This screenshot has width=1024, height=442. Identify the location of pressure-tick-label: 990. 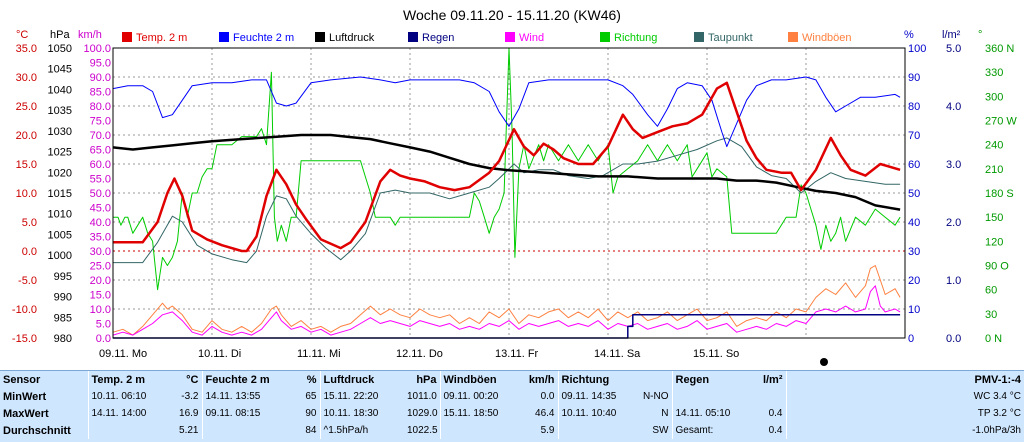
(63, 298).